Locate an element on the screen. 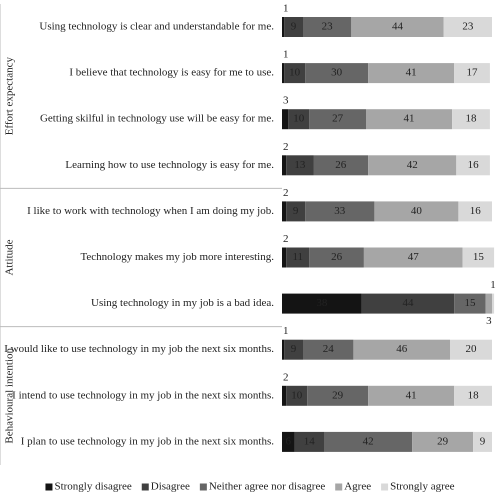  legend-label: Strongly agree is located at coordinates (422, 487).